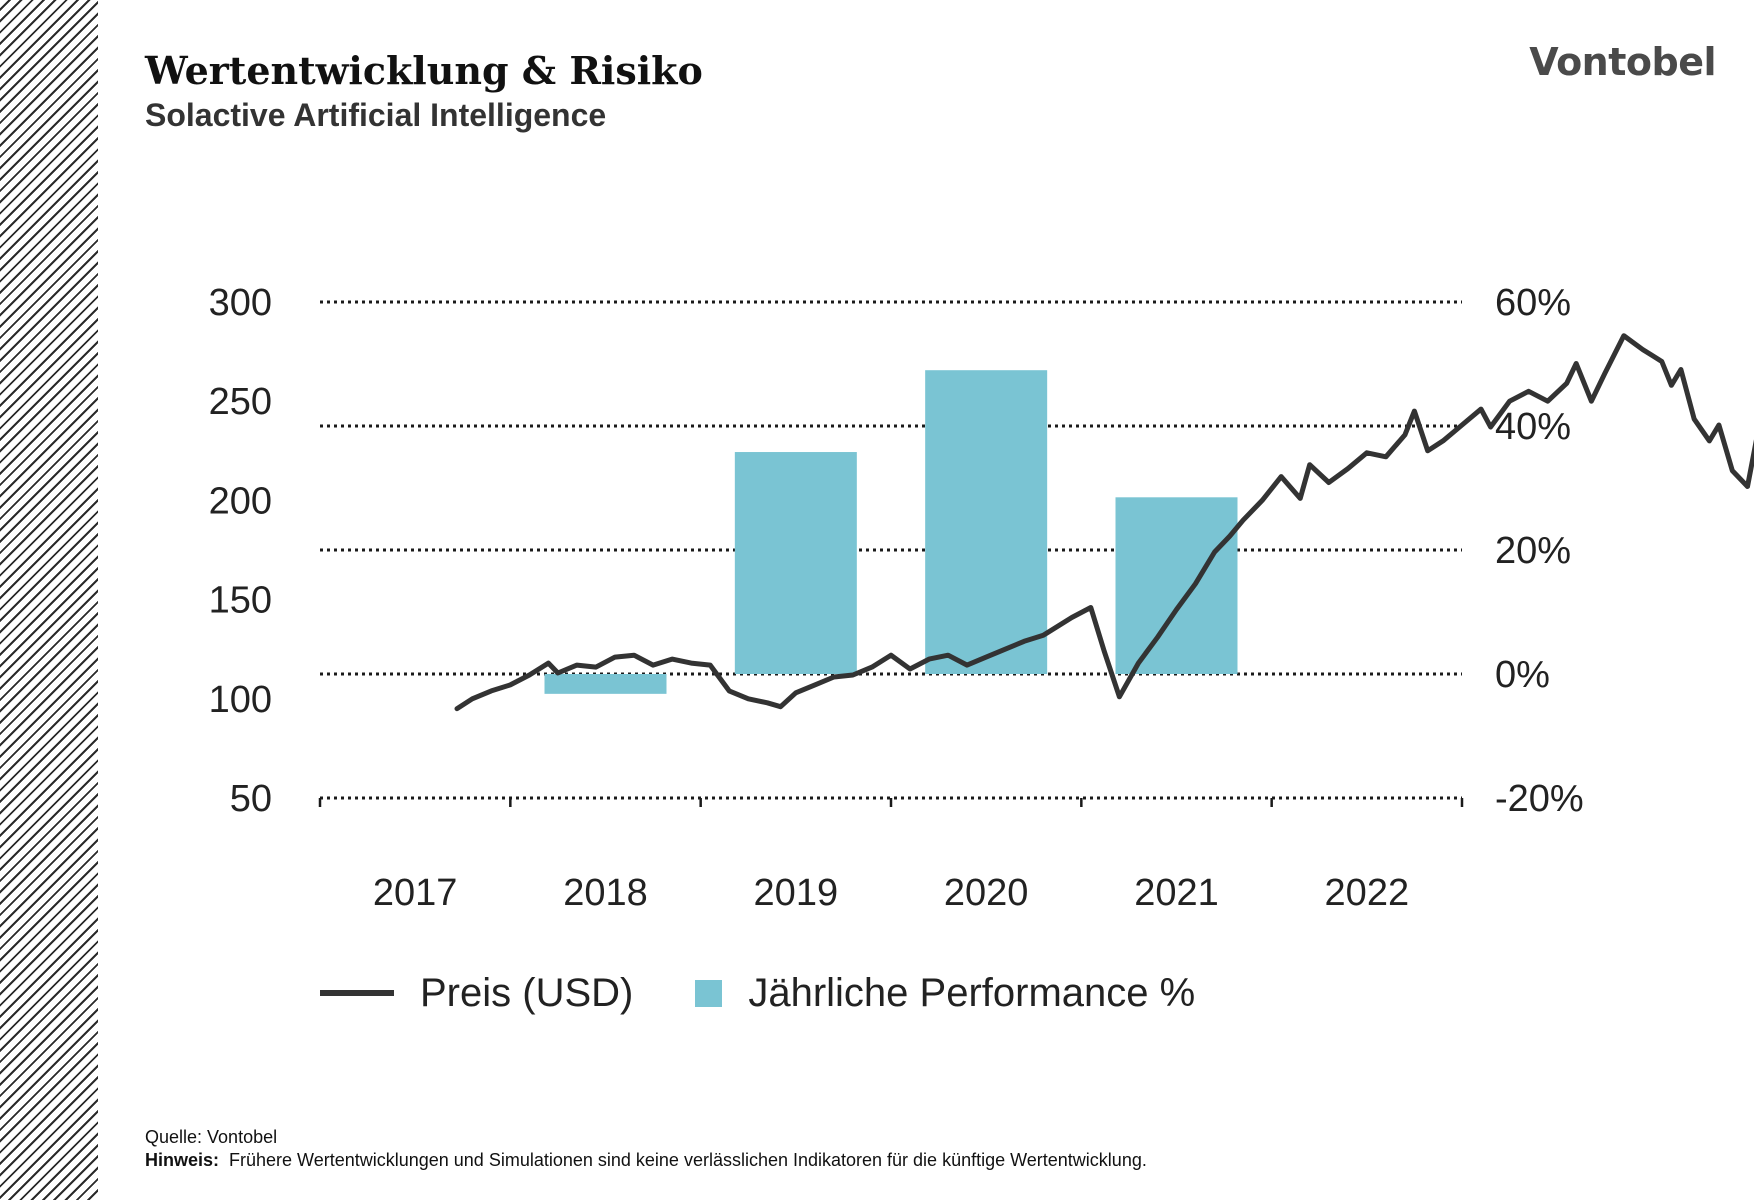 Image resolution: width=1754 pixels, height=1200 pixels. Describe the element at coordinates (376, 115) in the screenshot. I see `page-subtitle: Solactive Artificial Intelligence` at that location.